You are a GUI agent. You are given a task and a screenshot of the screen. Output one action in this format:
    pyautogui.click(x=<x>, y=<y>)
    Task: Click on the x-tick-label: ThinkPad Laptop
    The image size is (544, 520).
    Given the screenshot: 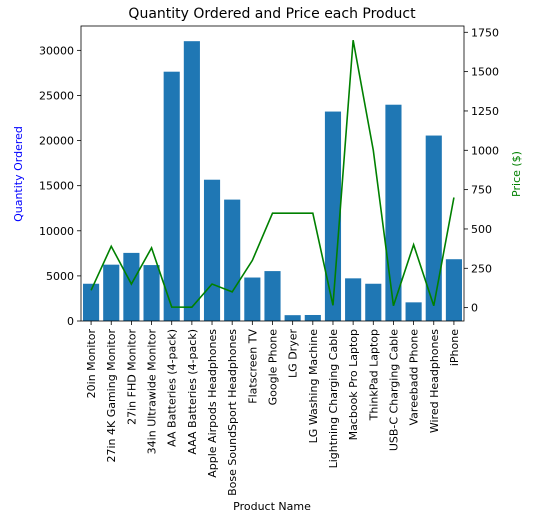 What is the action you would take?
    pyautogui.click(x=373, y=375)
    